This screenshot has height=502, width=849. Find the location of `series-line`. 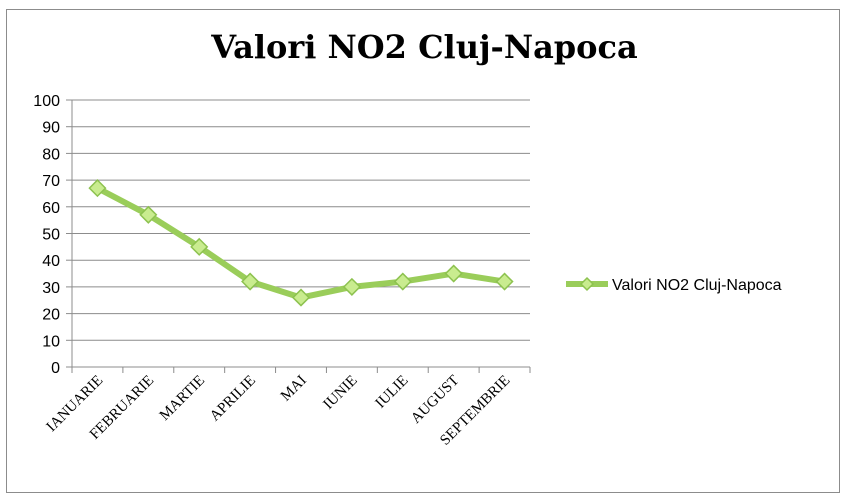

series-line is located at coordinates (301, 243).